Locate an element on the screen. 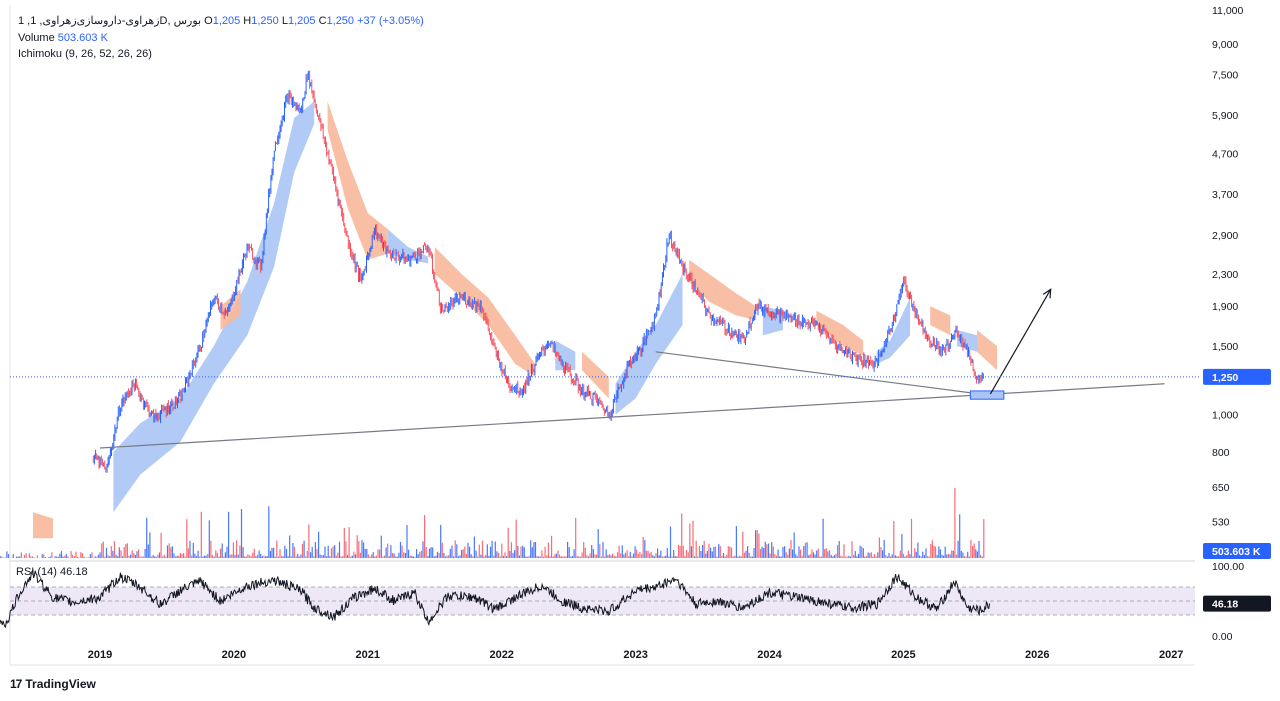  price-tick-label: 5,900 is located at coordinates (1225, 116).